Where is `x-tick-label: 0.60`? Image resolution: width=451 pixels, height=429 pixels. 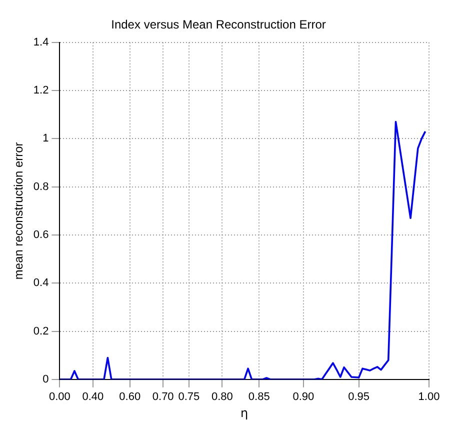 x-tick-label: 0.60 is located at coordinates (130, 397).